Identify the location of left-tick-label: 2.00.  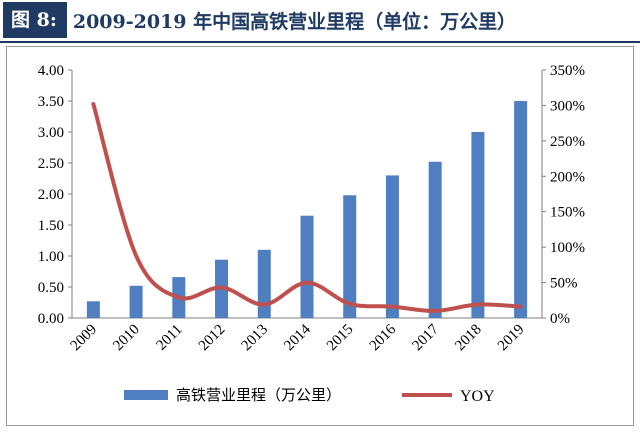
(51, 195).